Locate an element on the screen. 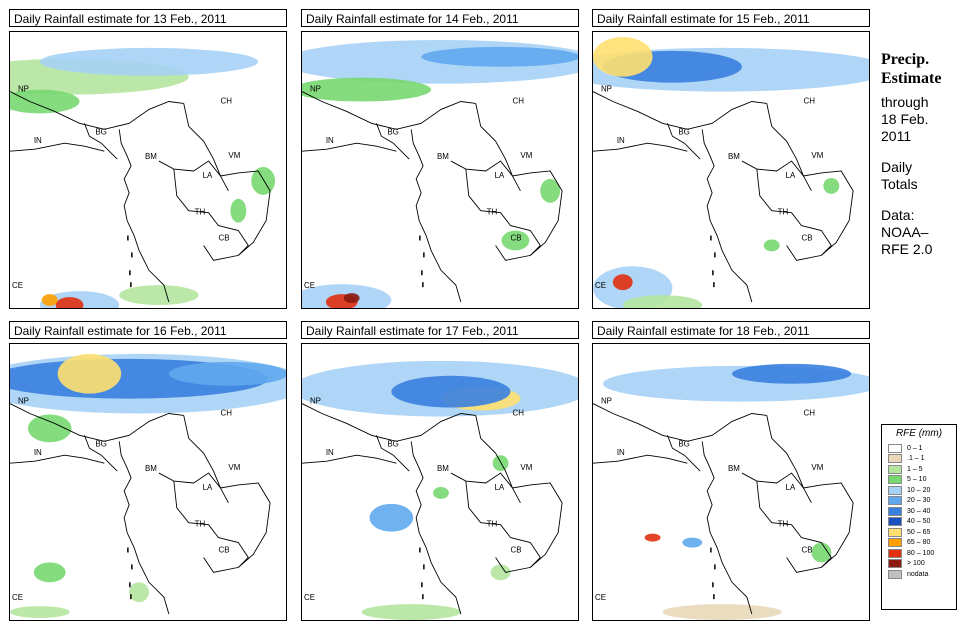 This screenshot has width=967, height=639. sidebar-through: through is located at coordinates (905, 102).